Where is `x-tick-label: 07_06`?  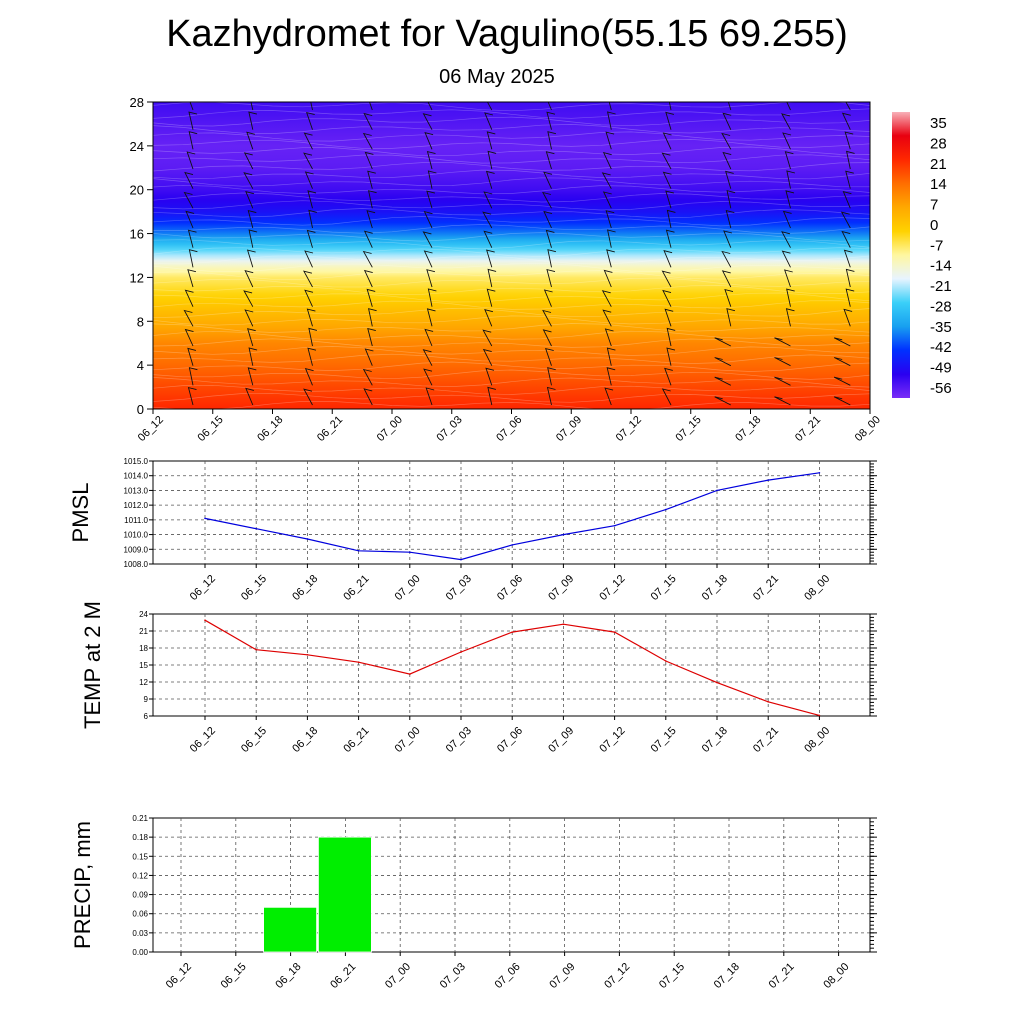 x-tick-label: 07_06 is located at coordinates (508, 976).